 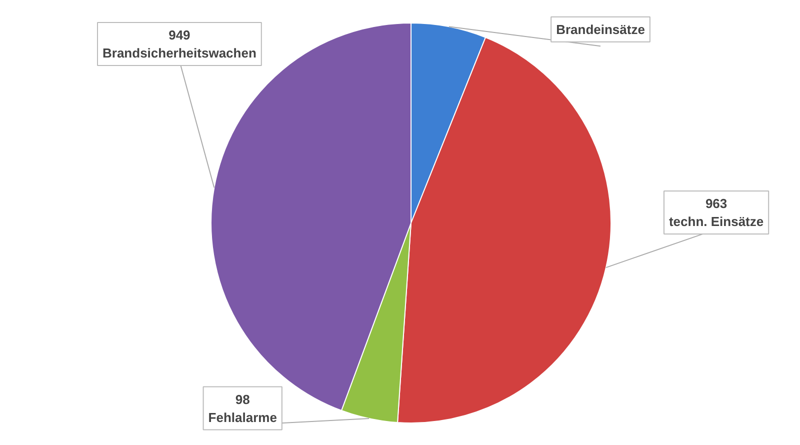 I want to click on slice-label: techn. Einsätze, so click(x=716, y=221).